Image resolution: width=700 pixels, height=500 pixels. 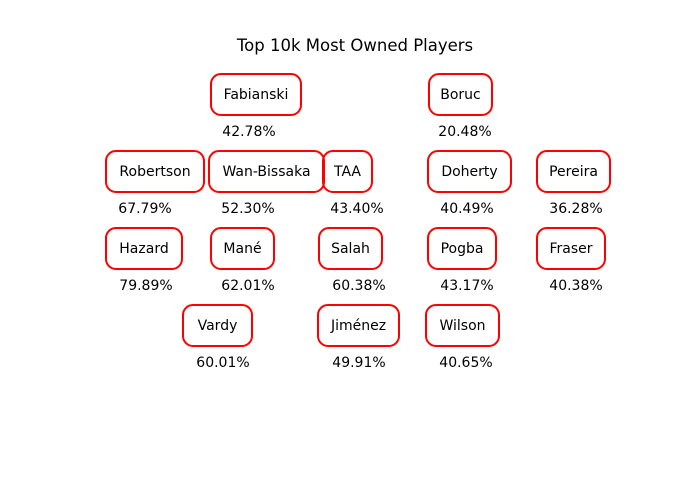 I want to click on ownership-label-hazard: 79.89%, so click(x=146, y=286).